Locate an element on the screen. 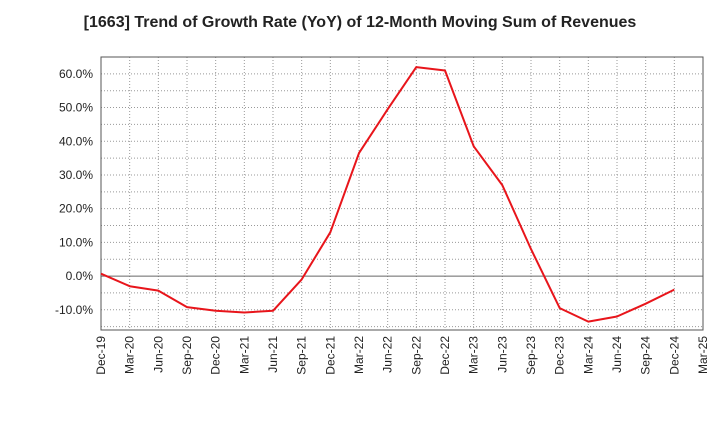  x-tick-label: Dec-20 is located at coordinates (216, 355).